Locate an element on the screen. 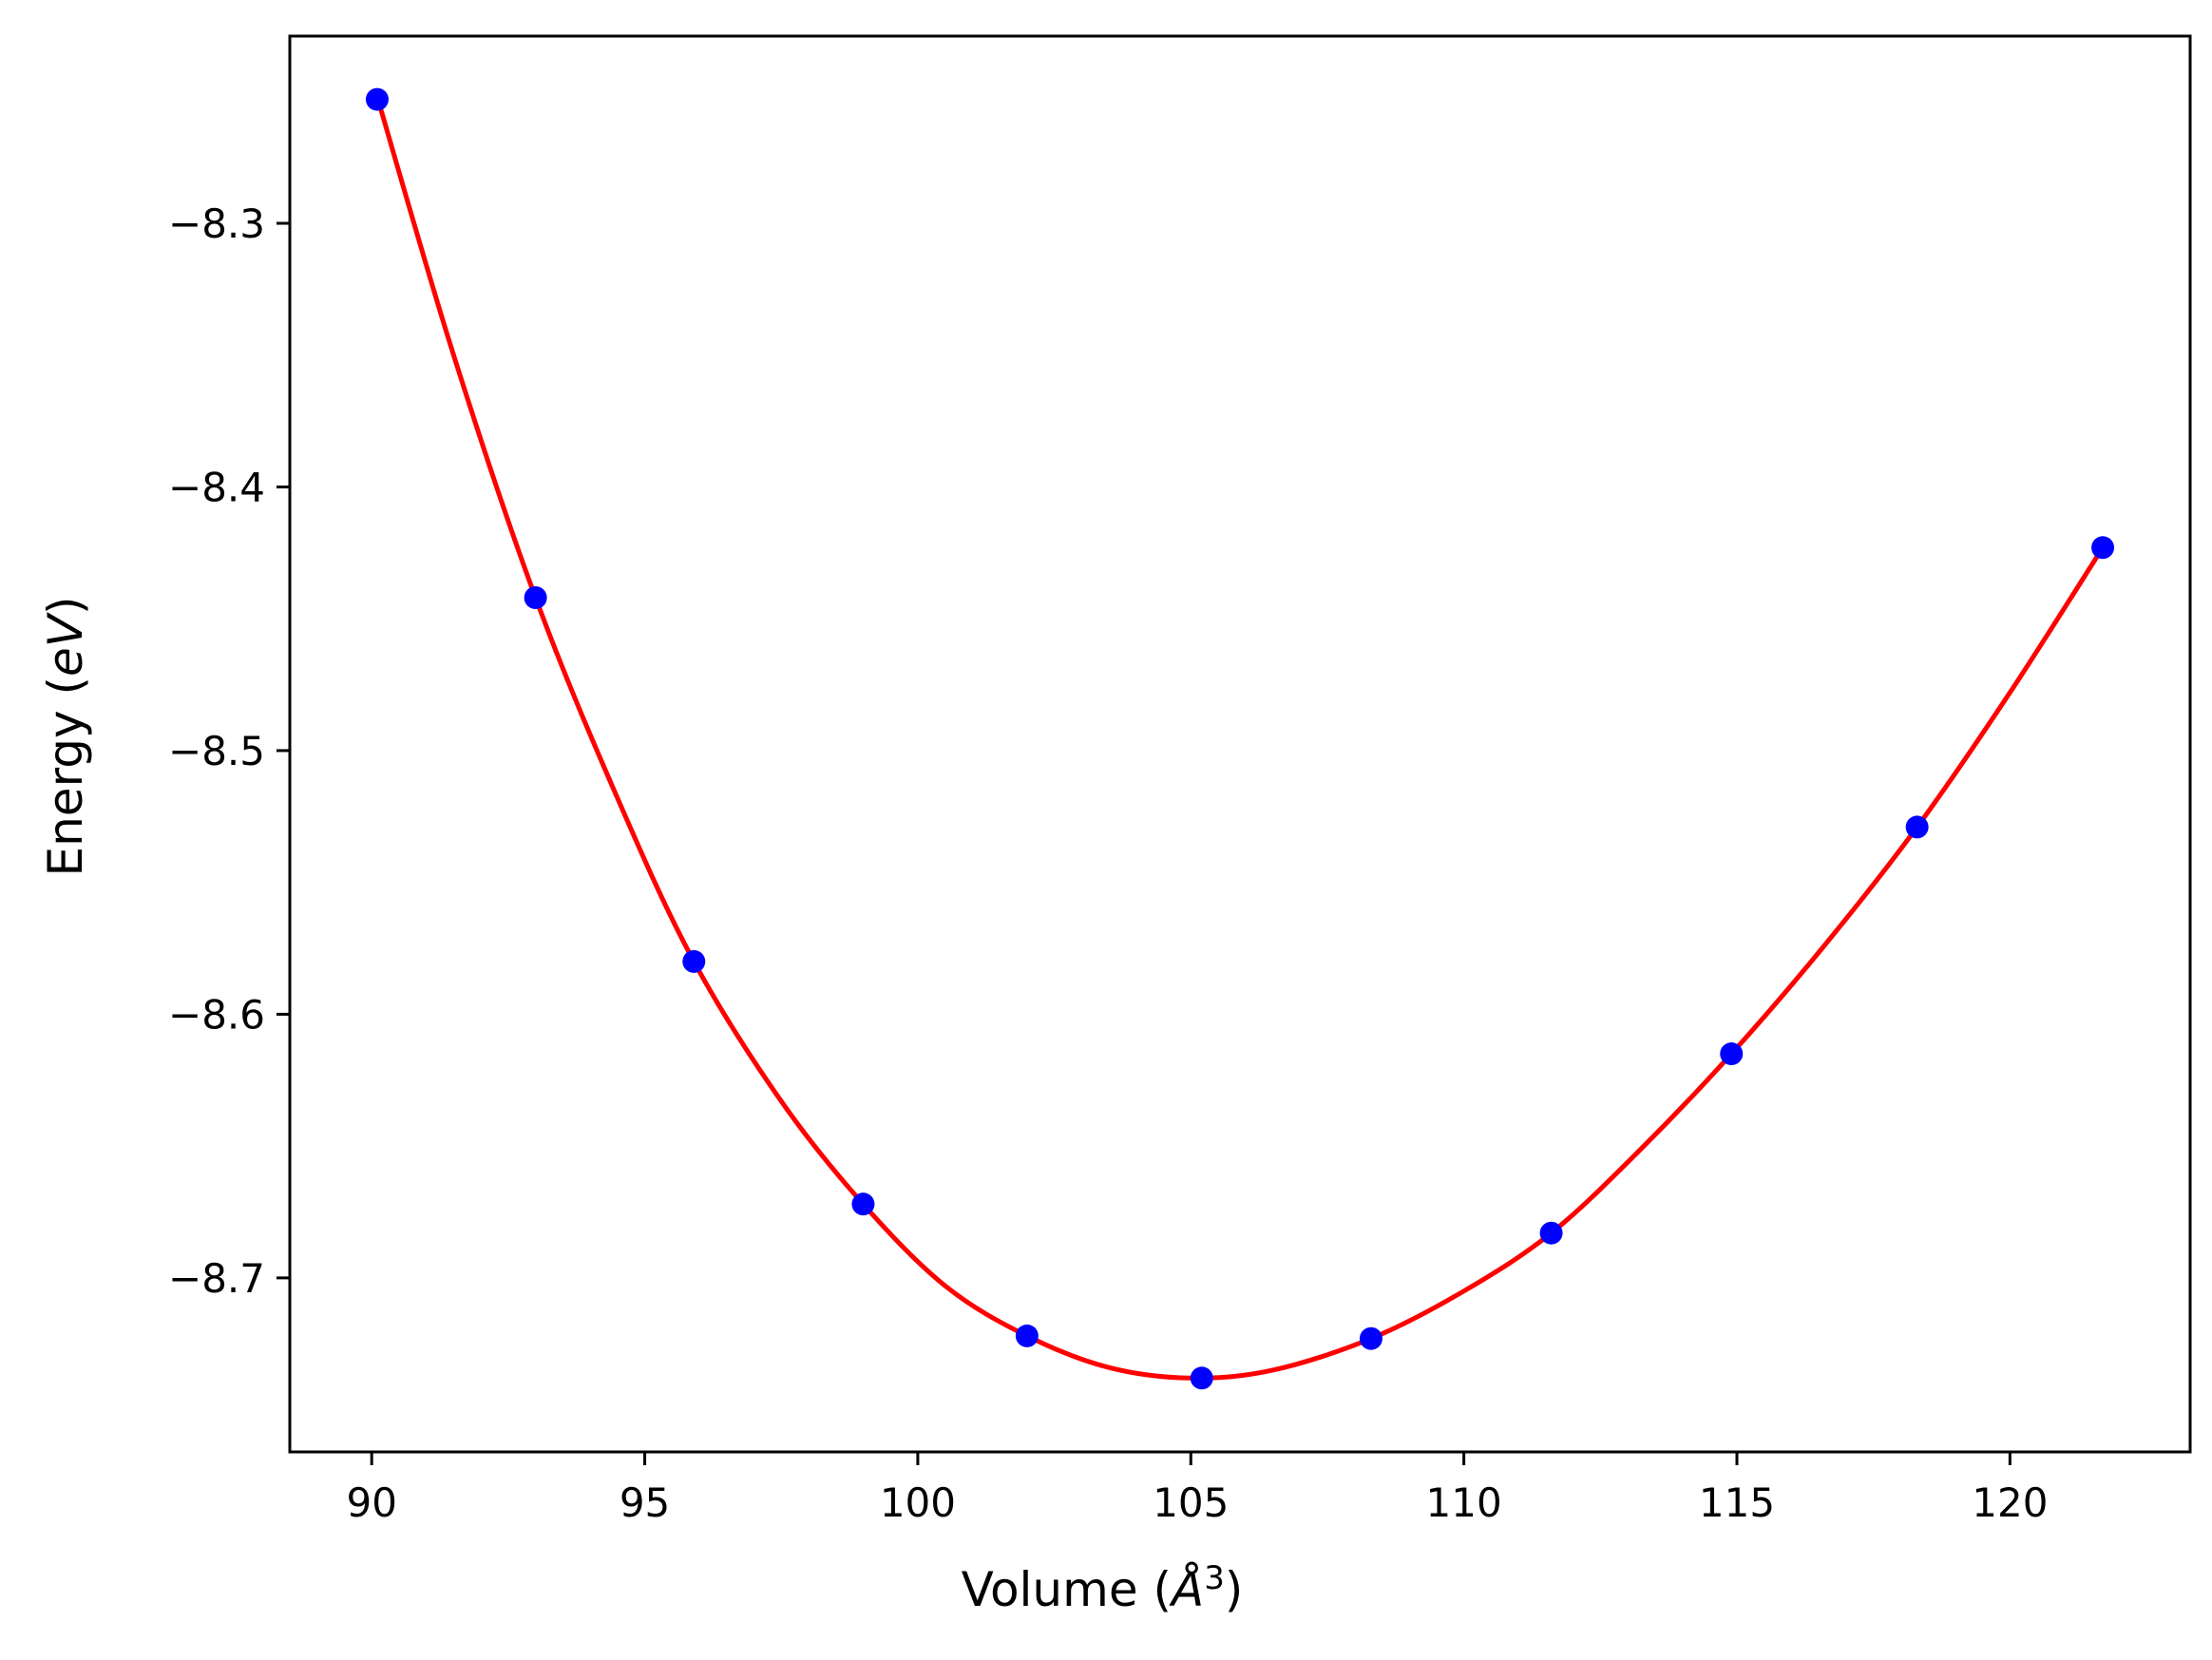 This screenshot has width=2212, height=1660. y-axis: −8.3 −8.4 −8.5 −8.6 −8.7 is located at coordinates (229, 751).